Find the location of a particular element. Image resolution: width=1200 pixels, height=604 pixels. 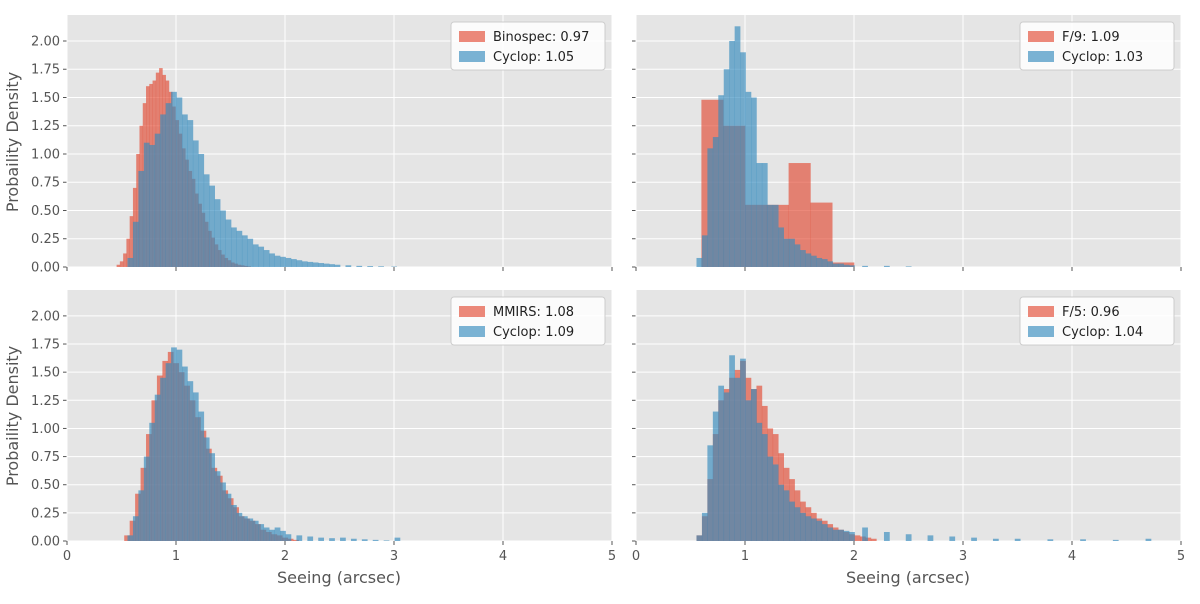

x-axis-label-right: Seeing (arcsec) is located at coordinates (908, 577).